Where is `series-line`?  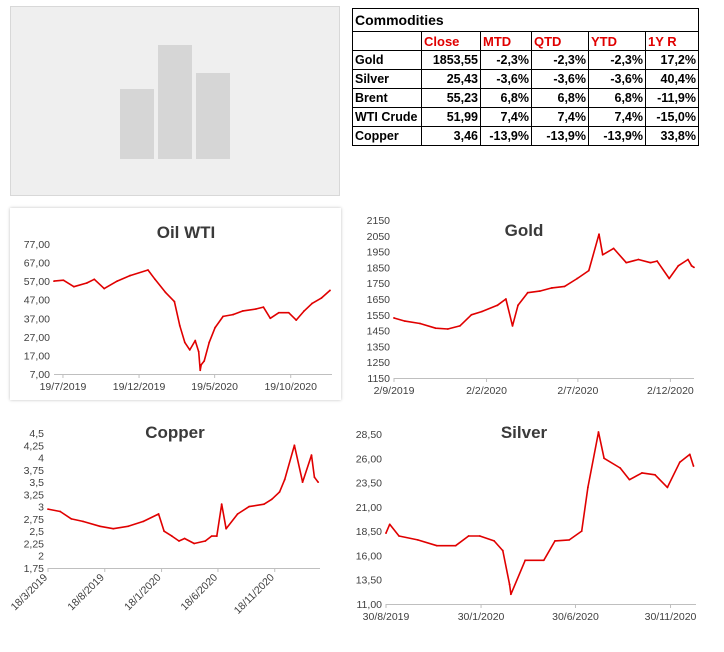 series-line is located at coordinates (544, 281).